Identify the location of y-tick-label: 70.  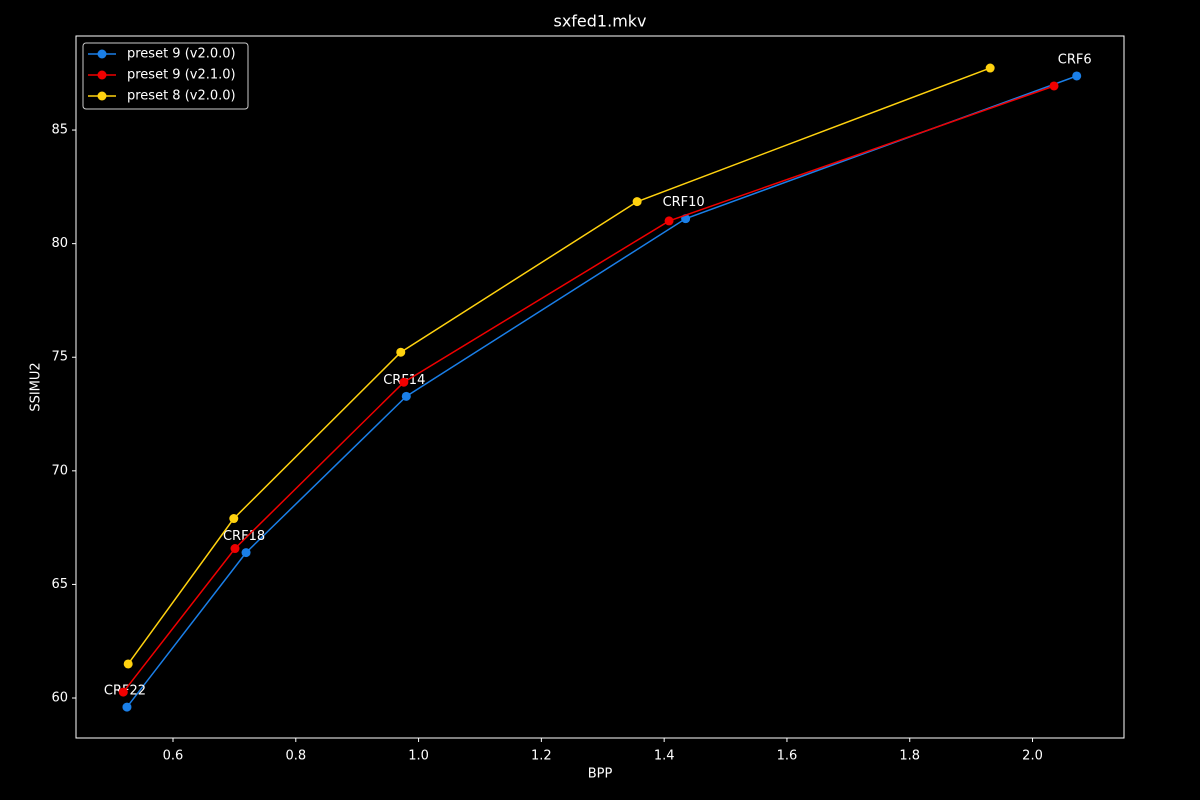
(59, 470).